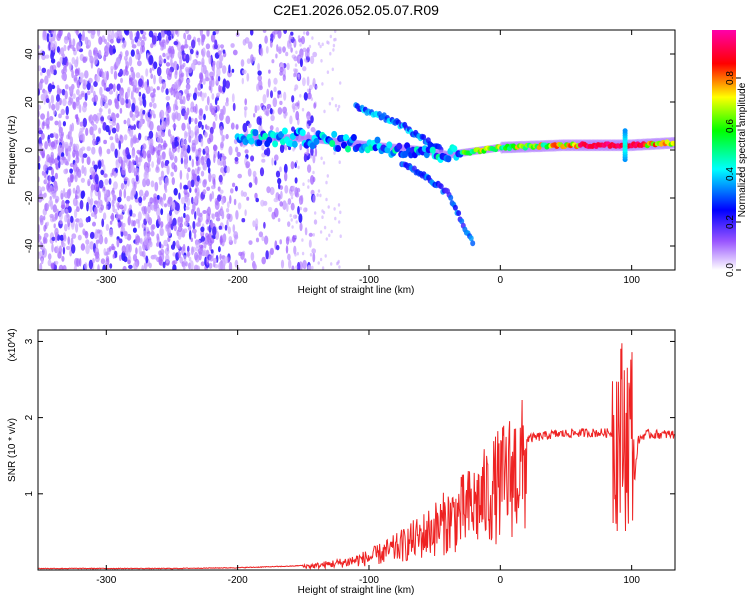 Image resolution: width=750 pixels, height=600 pixels. Describe the element at coordinates (29, 245) in the screenshot. I see `y-tick-label: -40` at that location.